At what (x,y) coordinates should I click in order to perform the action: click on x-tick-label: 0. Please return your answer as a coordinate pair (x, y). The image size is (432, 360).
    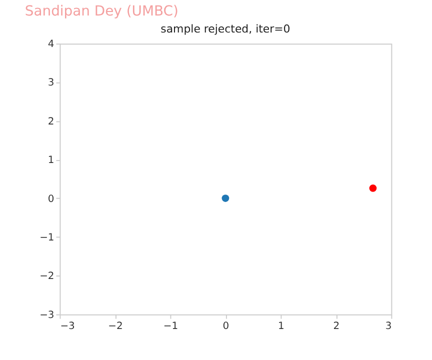
    Looking at the image, I should click on (226, 326).